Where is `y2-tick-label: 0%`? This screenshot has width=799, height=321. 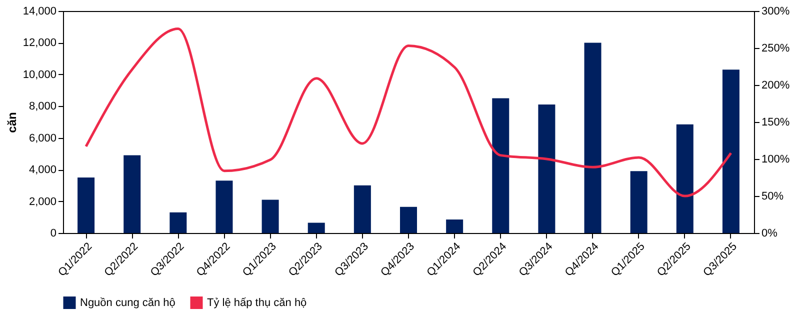 y2-tick-label: 0% is located at coordinates (770, 234).